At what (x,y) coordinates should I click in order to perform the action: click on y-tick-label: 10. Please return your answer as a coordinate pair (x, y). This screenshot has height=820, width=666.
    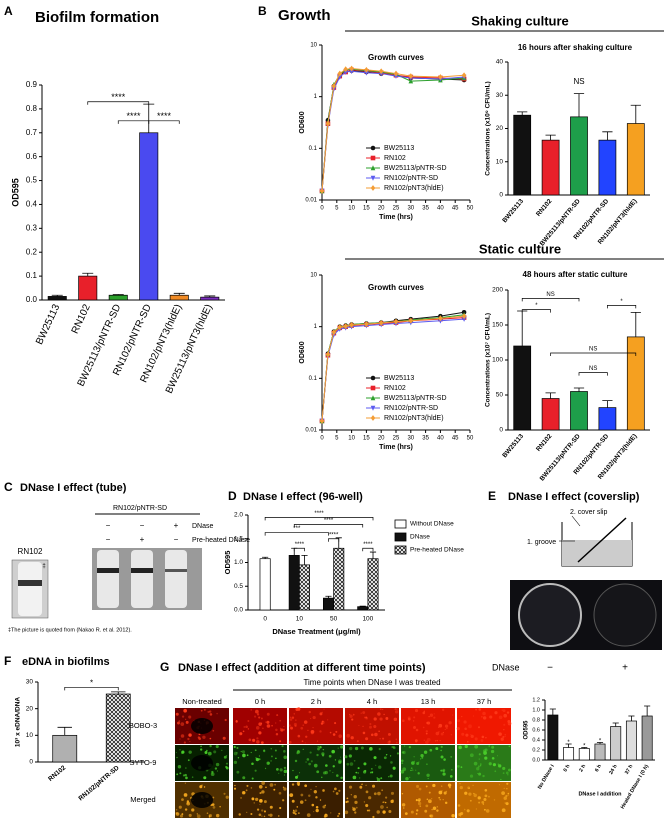
    Looking at the image, I should click on (500, 161).